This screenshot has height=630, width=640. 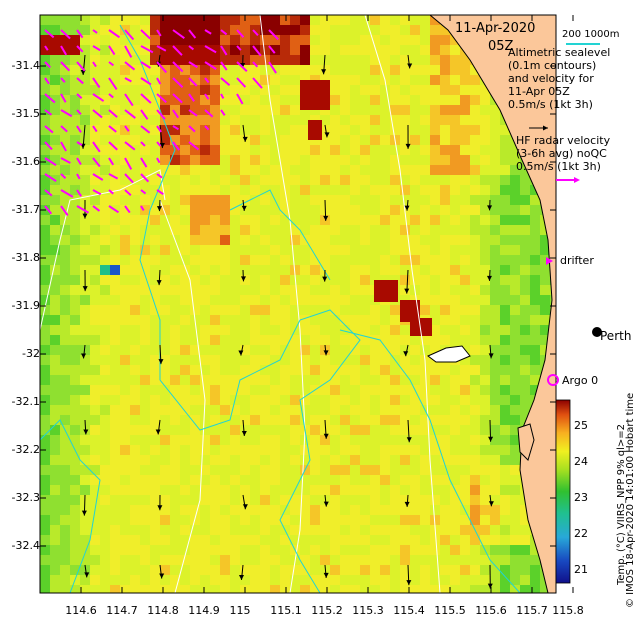 What do you see at coordinates (581, 425) in the screenshot?
I see `cb-tick-25: 25` at bounding box center [581, 425].